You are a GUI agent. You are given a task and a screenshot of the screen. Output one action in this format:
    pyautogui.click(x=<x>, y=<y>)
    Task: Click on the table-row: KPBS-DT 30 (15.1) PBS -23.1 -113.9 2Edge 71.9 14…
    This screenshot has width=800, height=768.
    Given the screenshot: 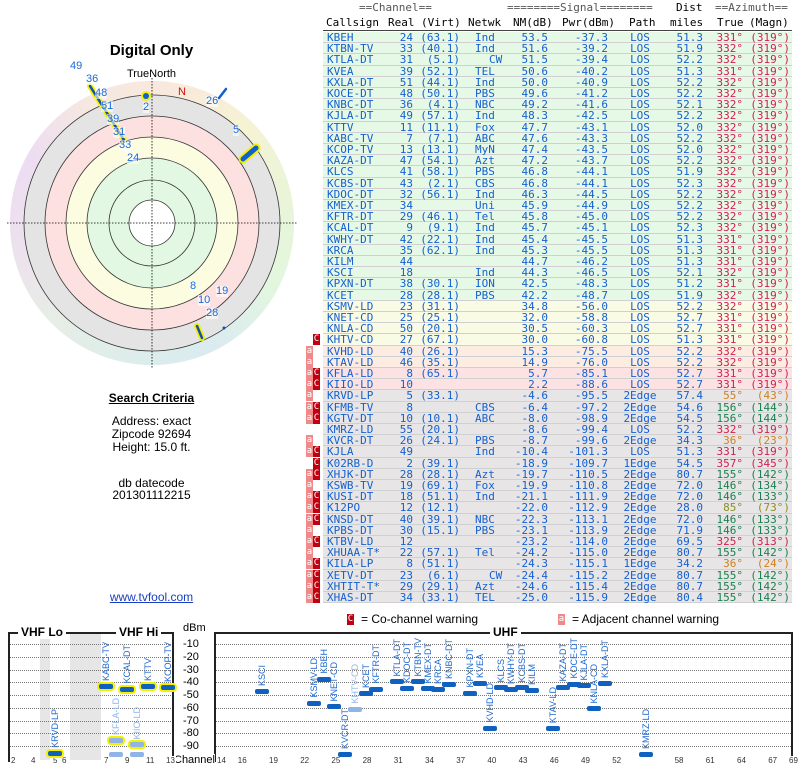 What is the action you would take?
    pyautogui.click(x=557, y=530)
    